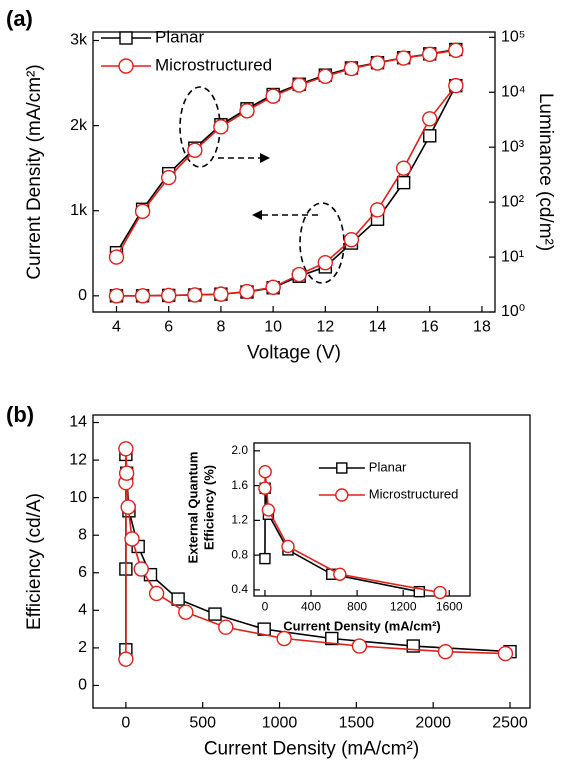 The height and width of the screenshot is (772, 565). Describe the element at coordinates (82, 647) in the screenshot. I see `y-tick-label: 2` at that location.